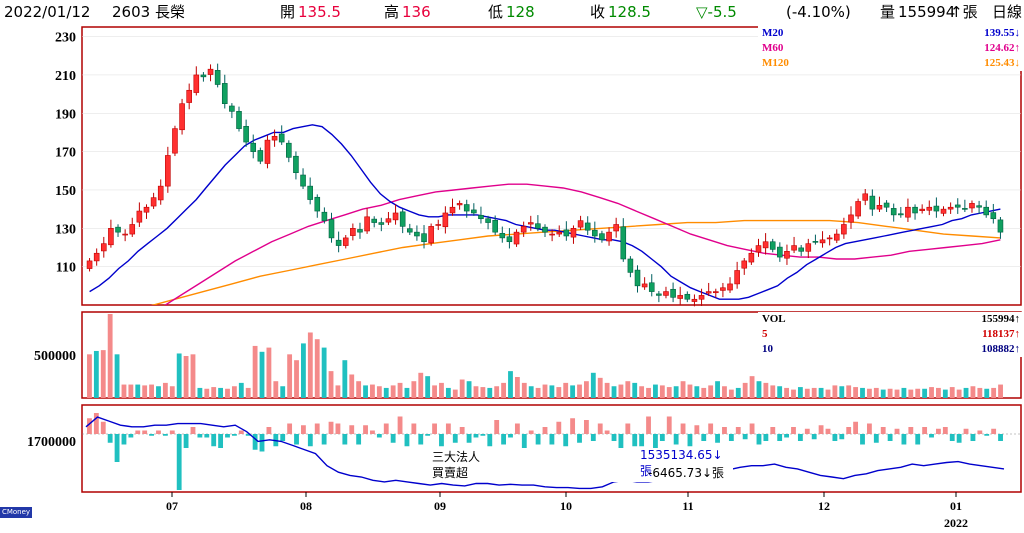  What do you see at coordinates (288, 12) in the screenshot?
I see `open-label: 開` at bounding box center [288, 12].